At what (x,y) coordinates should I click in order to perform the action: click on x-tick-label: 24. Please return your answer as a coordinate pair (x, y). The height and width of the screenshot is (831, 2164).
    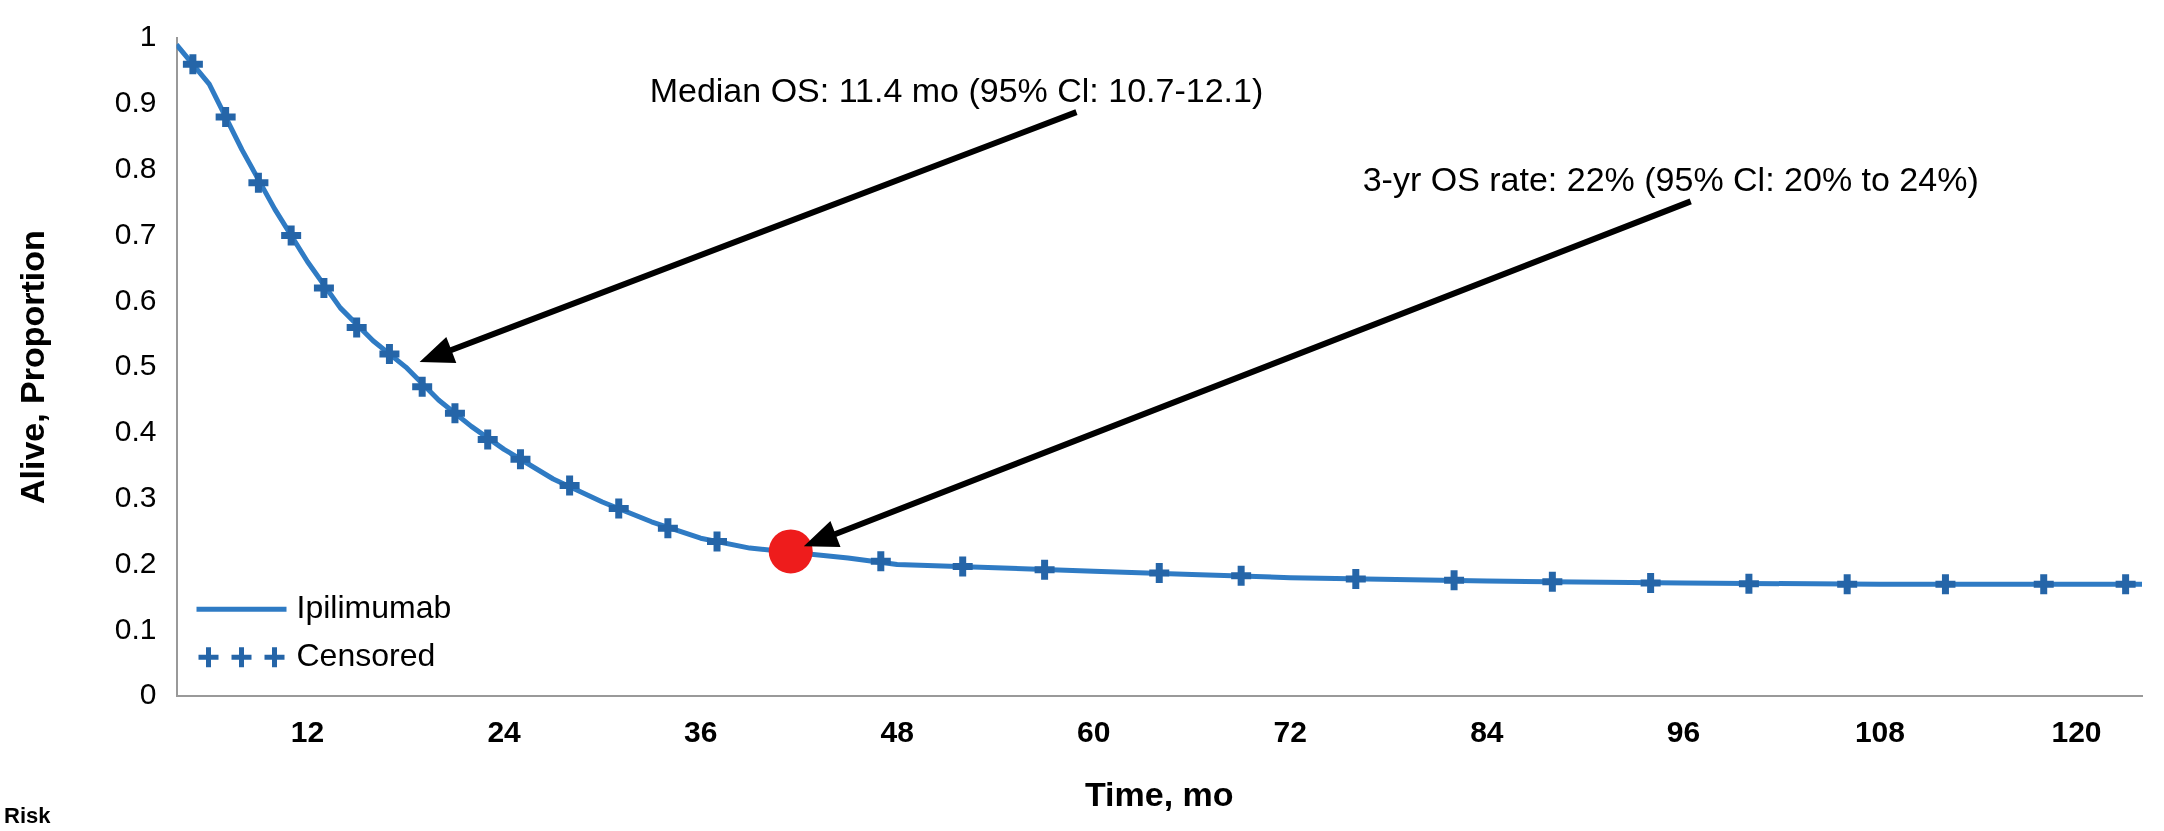
    Looking at the image, I should click on (504, 732).